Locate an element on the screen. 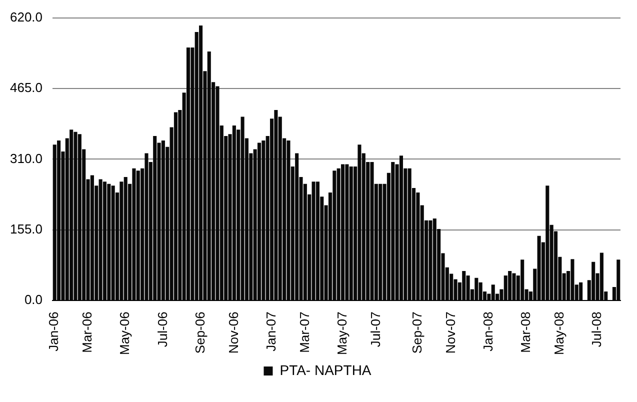 The image size is (637, 402). x-tick-label: Jan-07 is located at coordinates (270, 332).